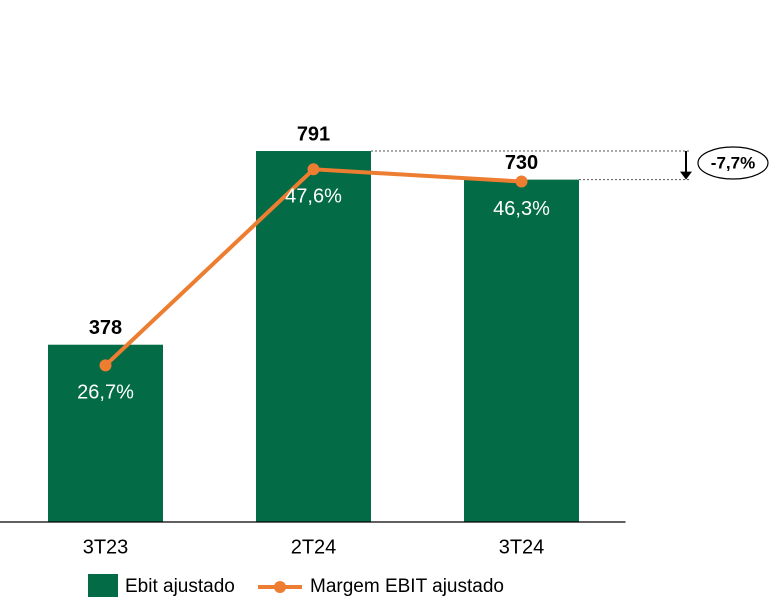 This screenshot has height=597, width=769. I want to click on line-value-label: 46,3%, so click(521, 209).